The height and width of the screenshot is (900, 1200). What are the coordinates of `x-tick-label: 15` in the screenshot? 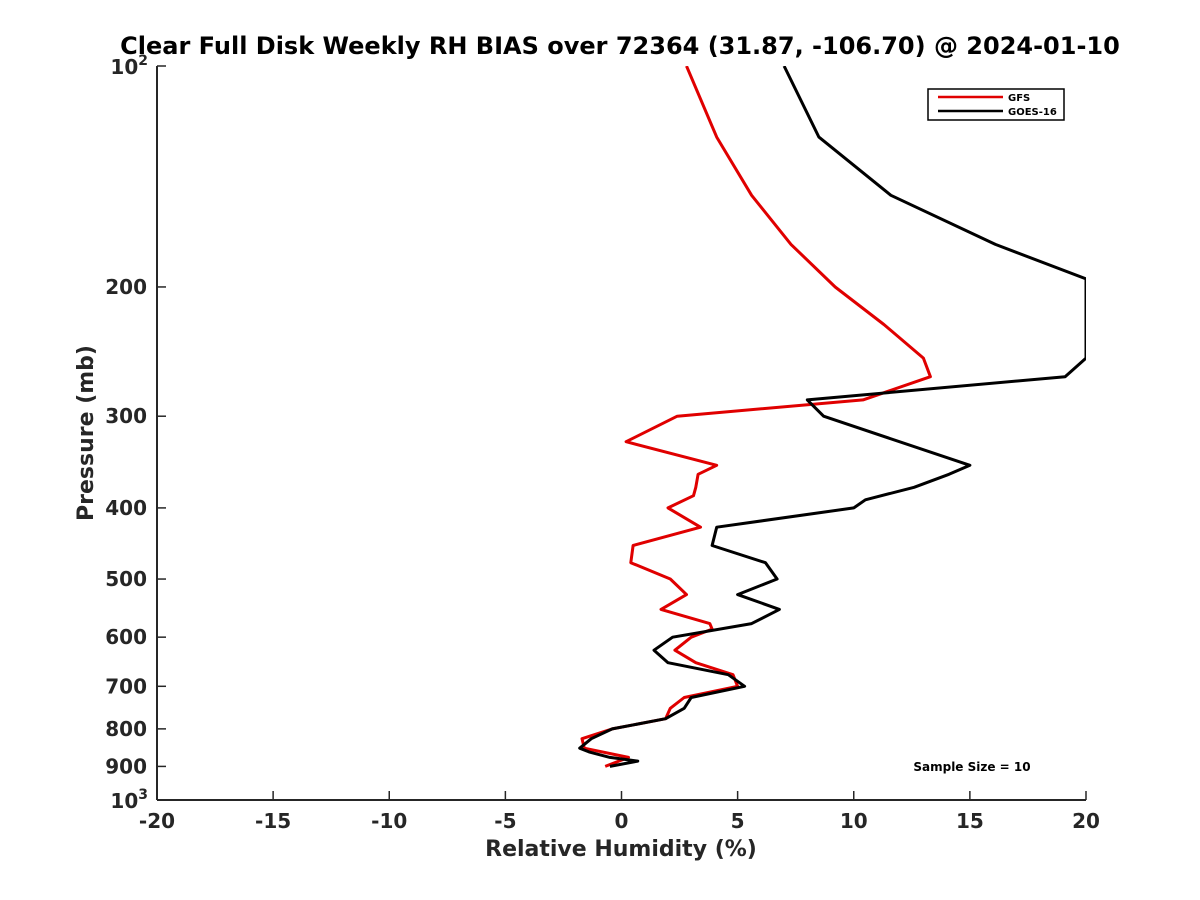 It's located at (970, 821).